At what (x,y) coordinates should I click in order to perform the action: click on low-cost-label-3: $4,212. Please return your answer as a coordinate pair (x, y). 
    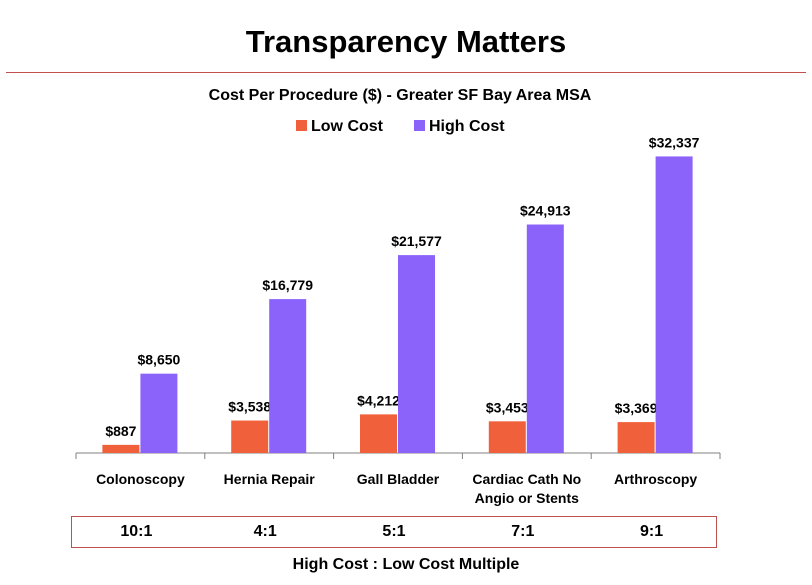
    Looking at the image, I should click on (378, 400).